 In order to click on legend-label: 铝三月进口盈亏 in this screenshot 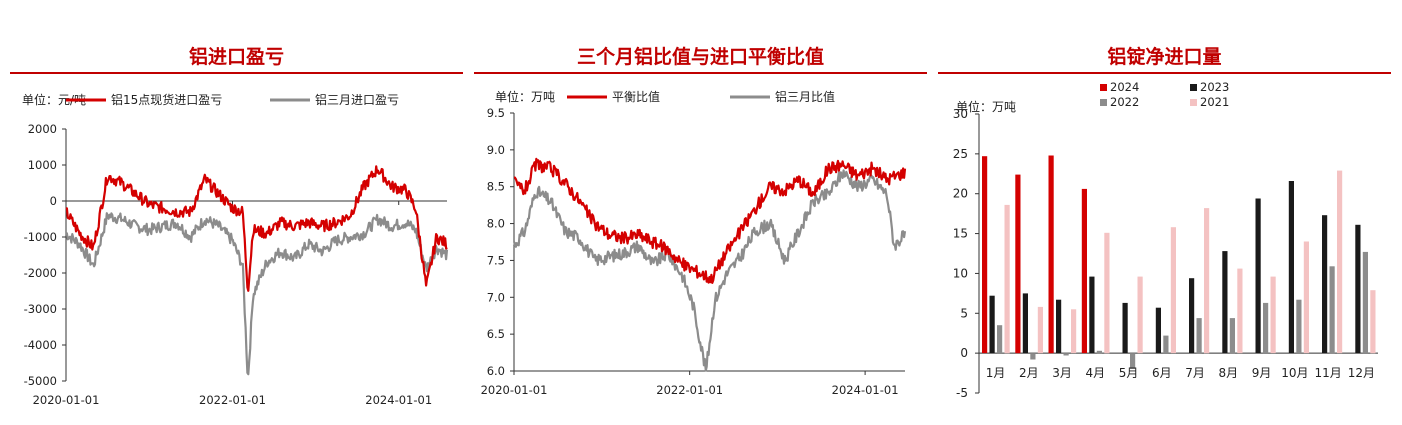, I will do `click(357, 99)`.